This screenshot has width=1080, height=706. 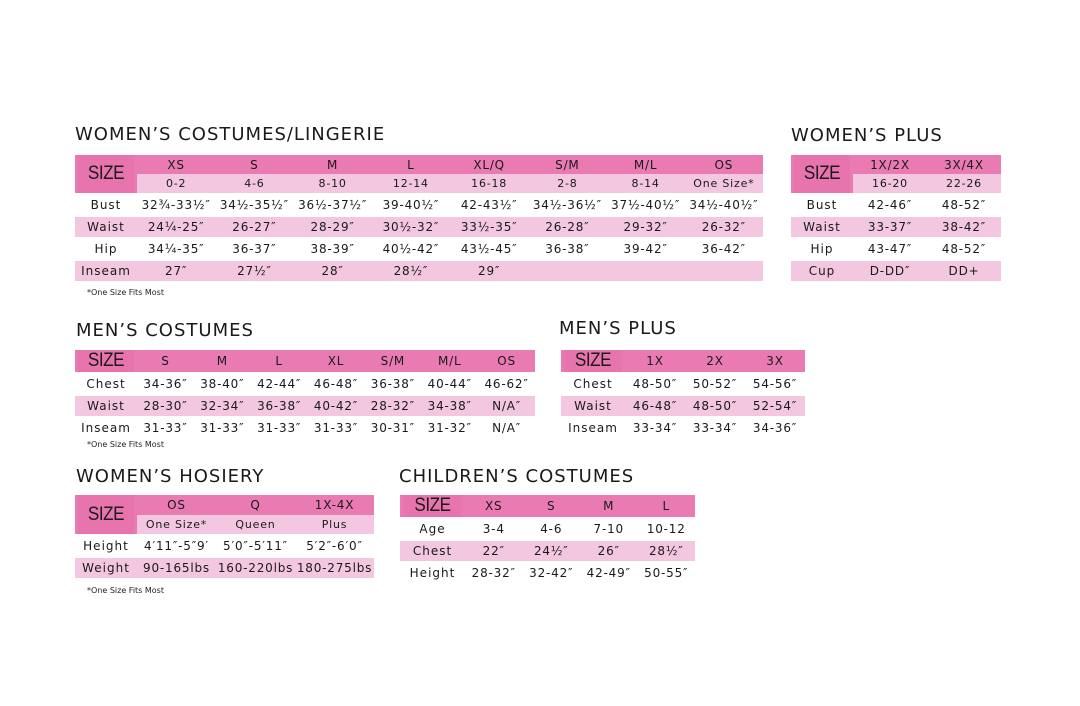 What do you see at coordinates (450, 183) in the screenshot?
I see `sub-size-row: 0-2 4-6 8-10 12-14 16-18 2-8 8-14 One Size*` at bounding box center [450, 183].